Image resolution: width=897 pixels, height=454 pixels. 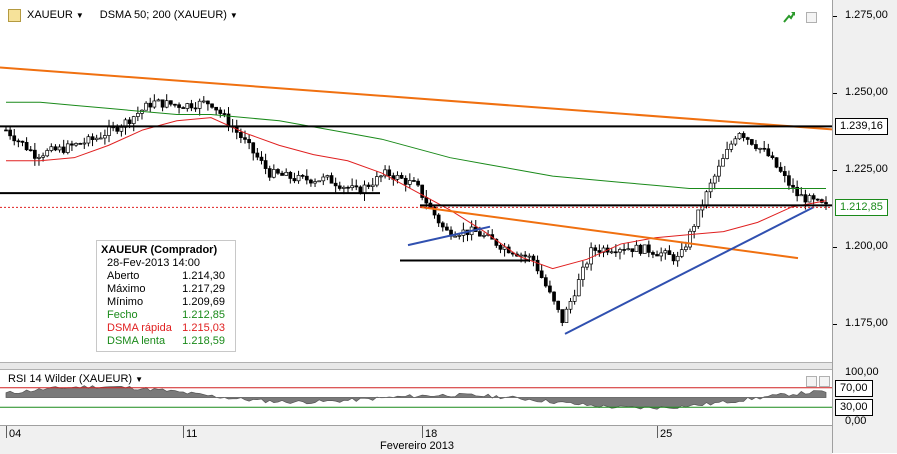 I want to click on legend-row-label: DSMA rápida, so click(x=139, y=328).